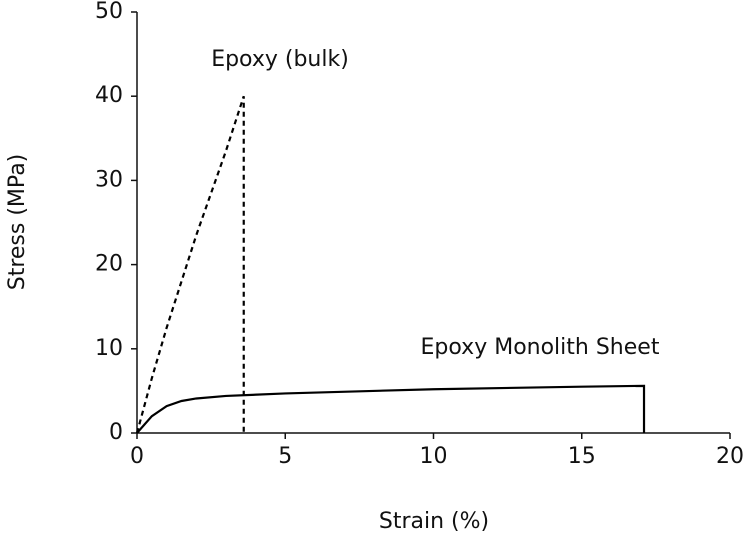 The image size is (750, 540). What do you see at coordinates (109, 264) in the screenshot?
I see `y-tick-label: 20` at bounding box center [109, 264].